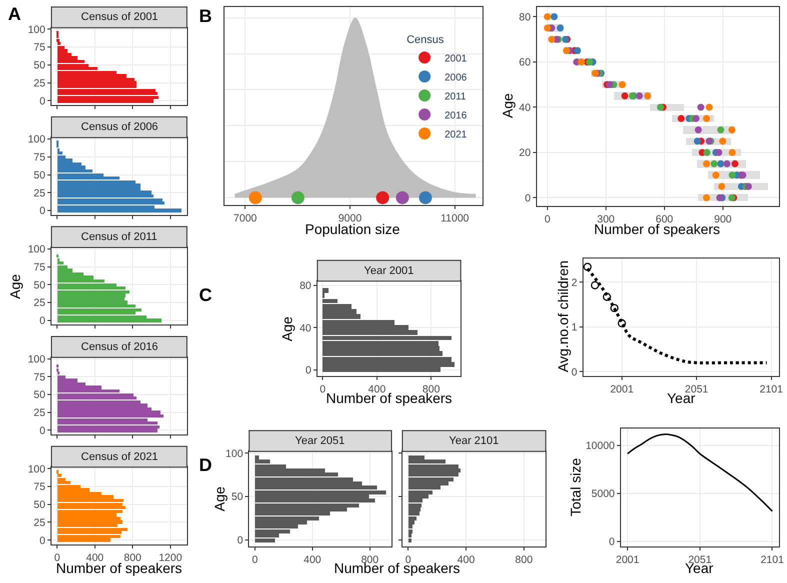 This screenshot has height=583, width=787. Describe the element at coordinates (205, 295) in the screenshot. I see `text: C` at that location.